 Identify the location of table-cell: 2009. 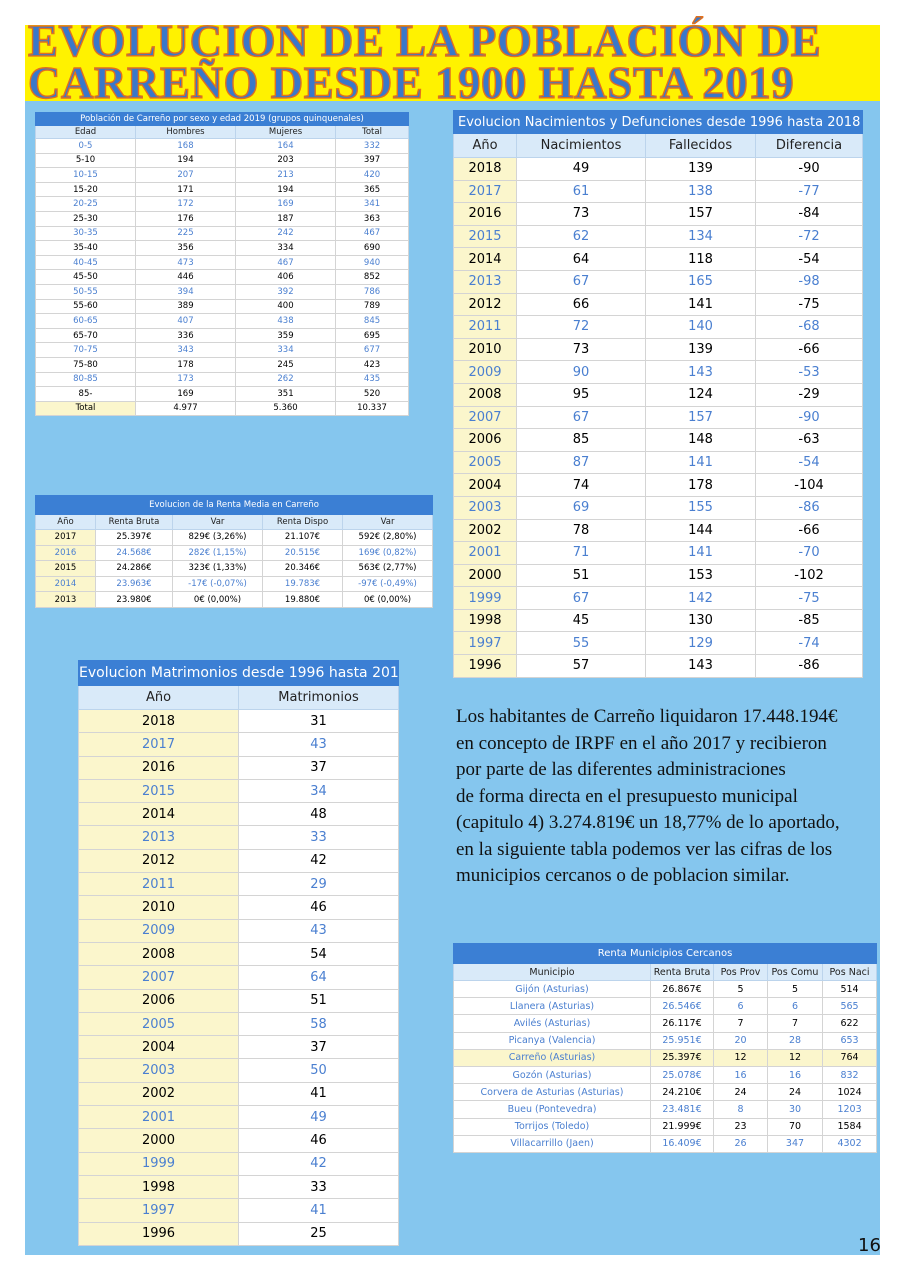
(485, 372).